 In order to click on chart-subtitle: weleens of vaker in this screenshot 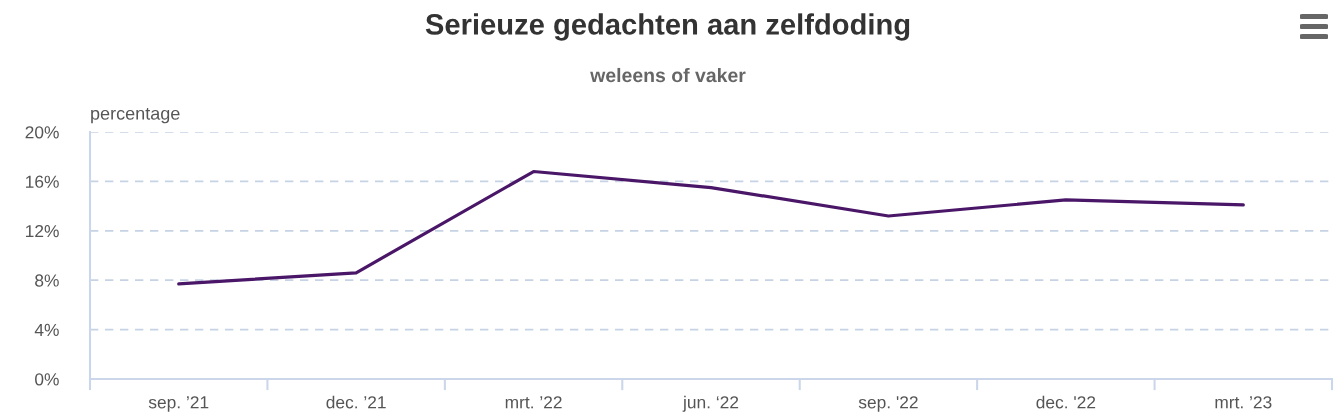, I will do `click(668, 75)`.